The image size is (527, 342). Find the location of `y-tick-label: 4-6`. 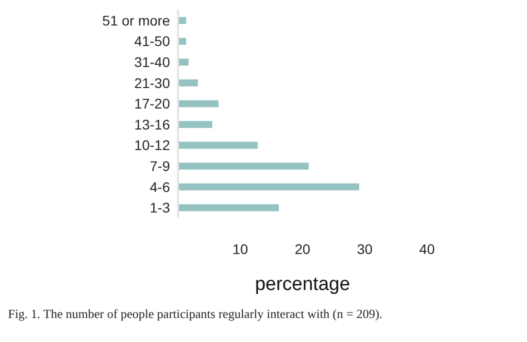

y-tick-label: 4-6 is located at coordinates (160, 186).